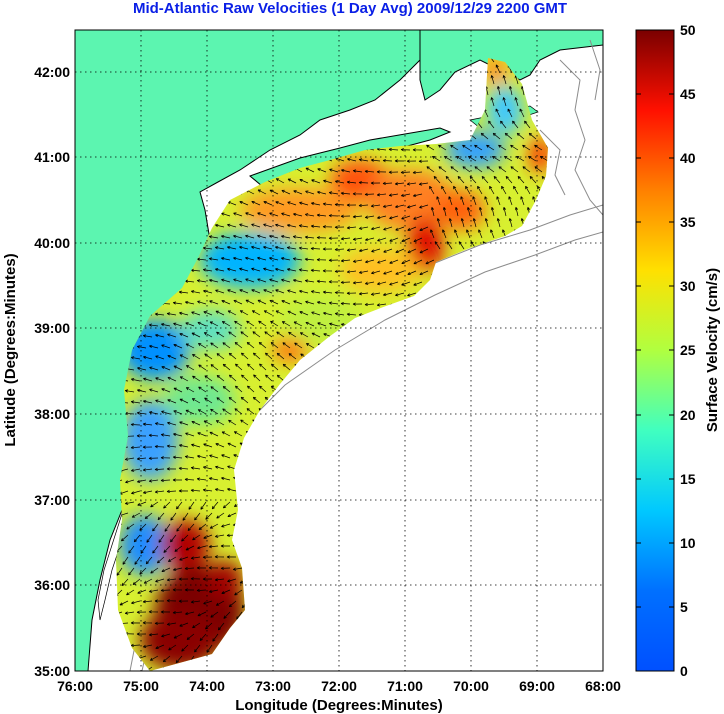  What do you see at coordinates (52, 671) in the screenshot?
I see `lat-tick: 35:00` at bounding box center [52, 671].